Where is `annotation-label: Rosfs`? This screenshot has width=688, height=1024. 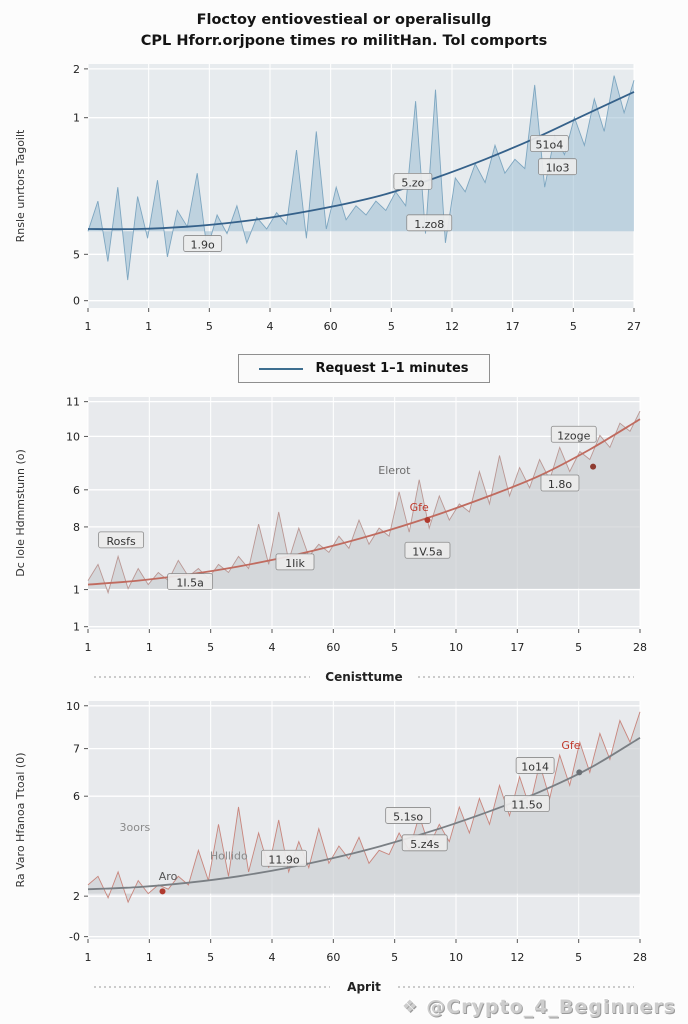
annotation-label: Rosfs is located at coordinates (121, 541).